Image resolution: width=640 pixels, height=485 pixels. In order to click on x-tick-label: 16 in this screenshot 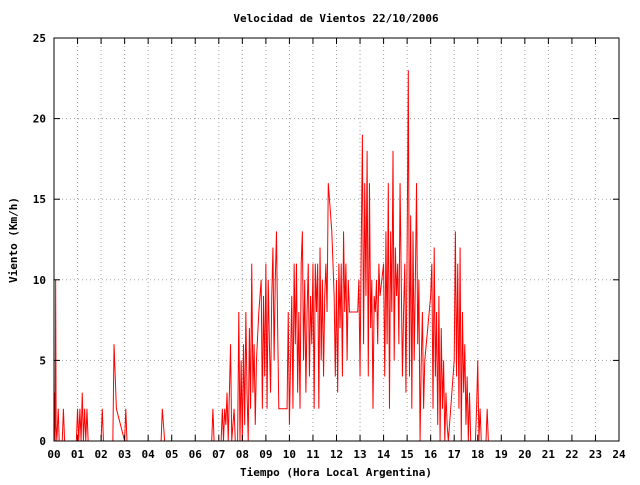, I will do `click(431, 454)`.